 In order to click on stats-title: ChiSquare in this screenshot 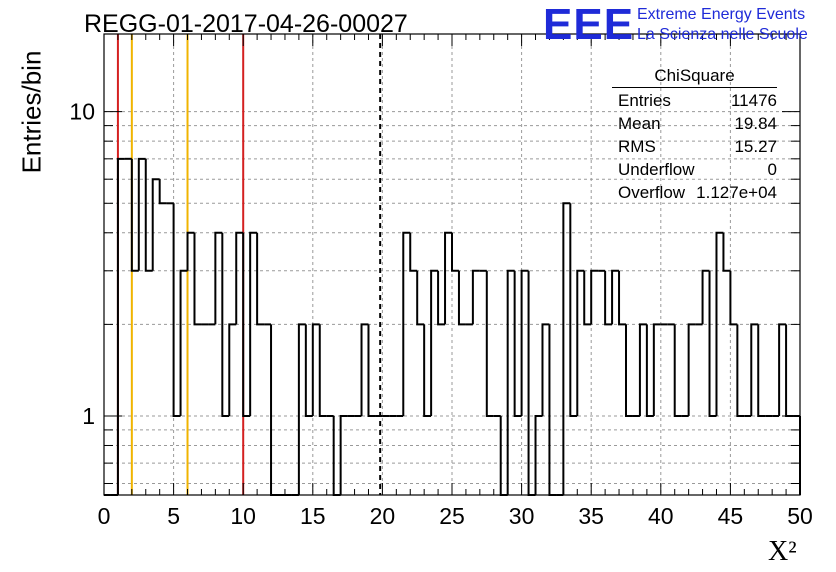, I will do `click(694, 77)`.